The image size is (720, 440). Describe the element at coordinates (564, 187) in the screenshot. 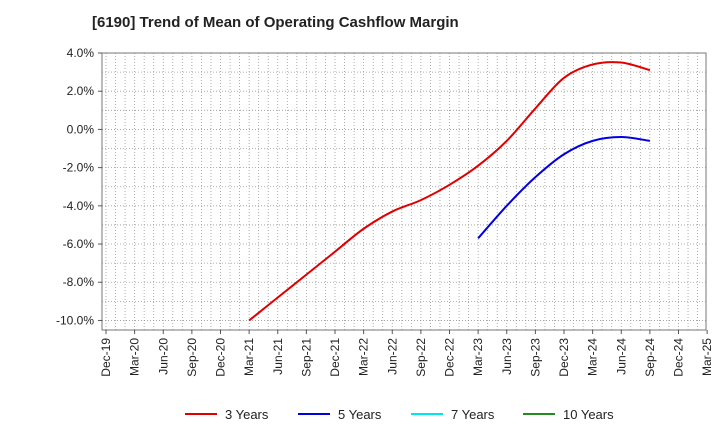

I see `series-line-5-years` at that location.